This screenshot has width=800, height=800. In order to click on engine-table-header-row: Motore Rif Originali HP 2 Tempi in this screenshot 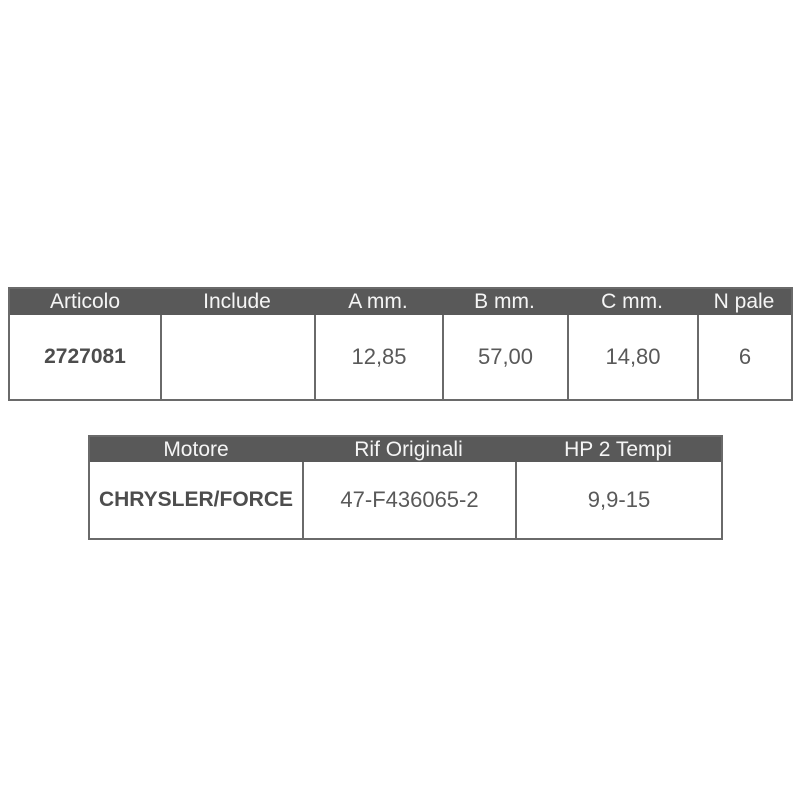, I will do `click(405, 449)`.